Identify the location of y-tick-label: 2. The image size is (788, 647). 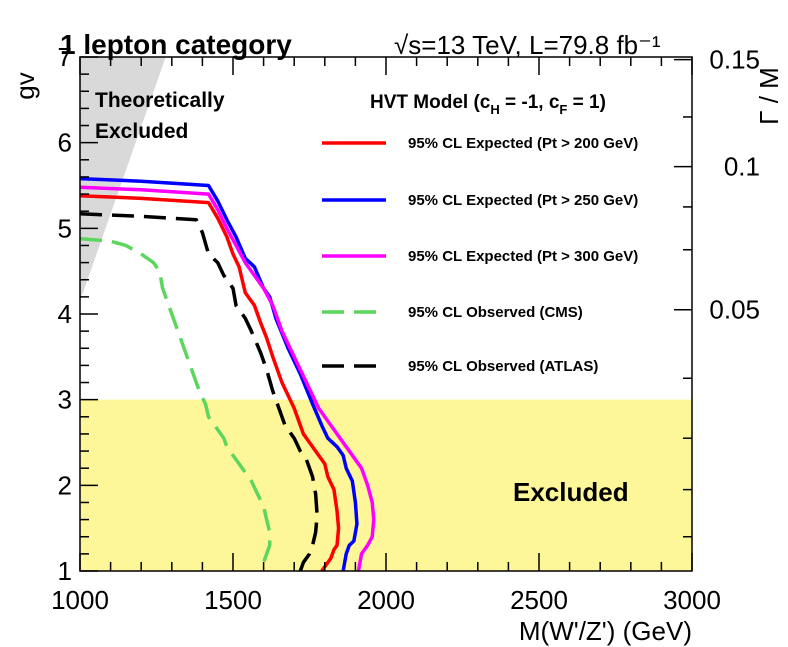
(65, 485).